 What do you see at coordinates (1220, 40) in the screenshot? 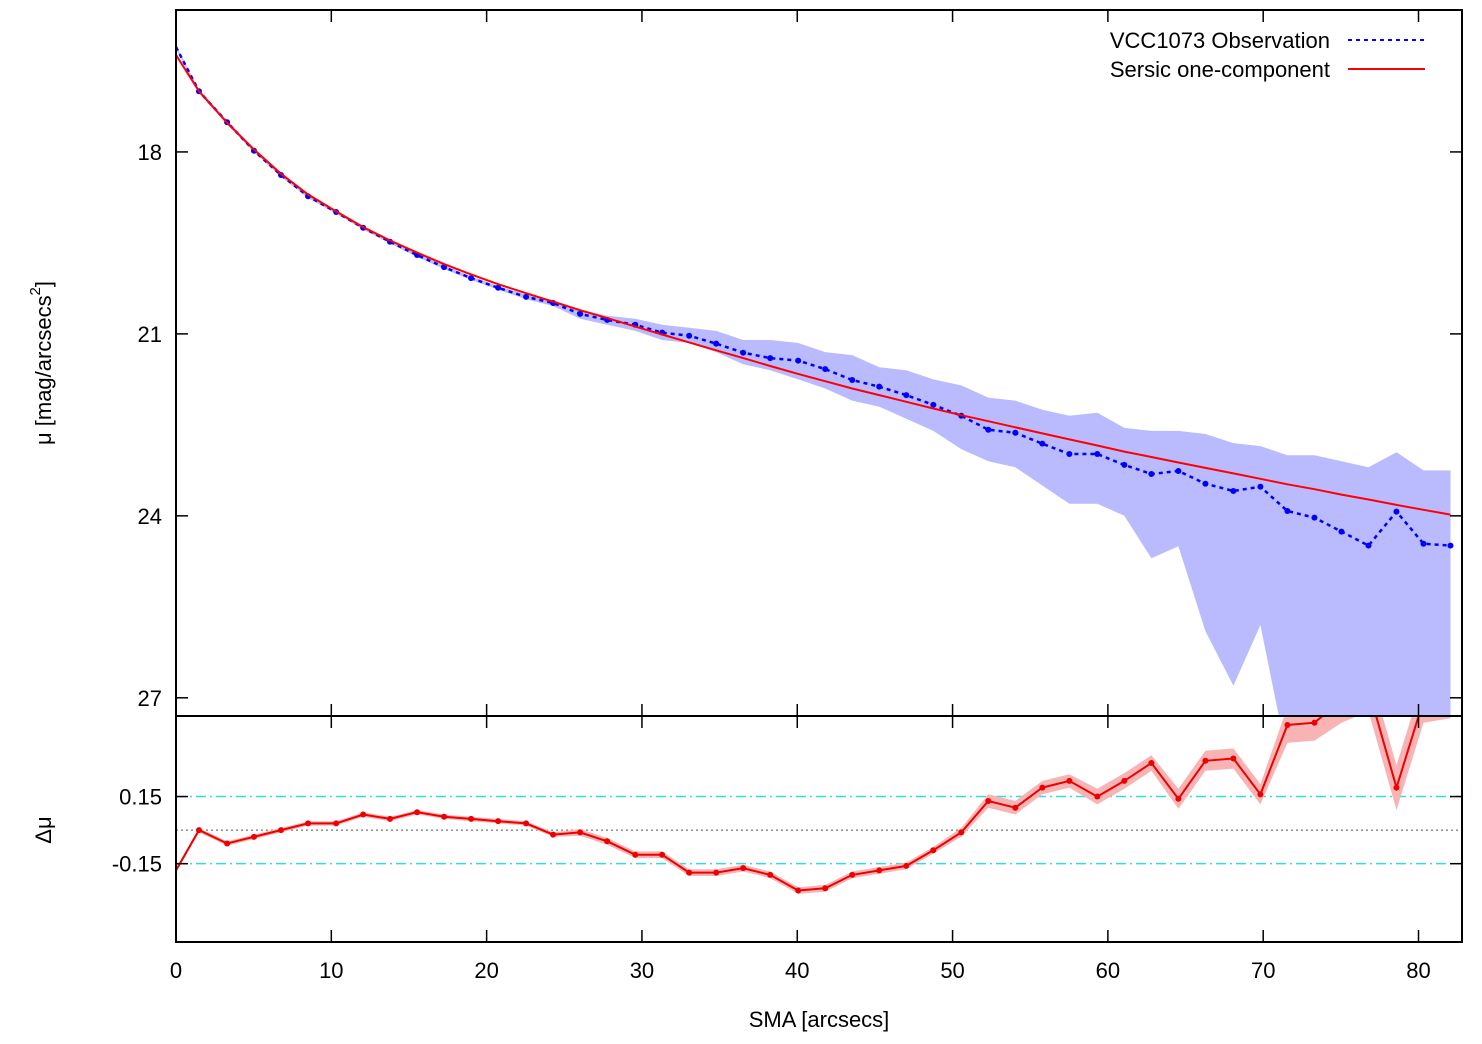
I see `legend-label: VCC1073 Observation` at bounding box center [1220, 40].